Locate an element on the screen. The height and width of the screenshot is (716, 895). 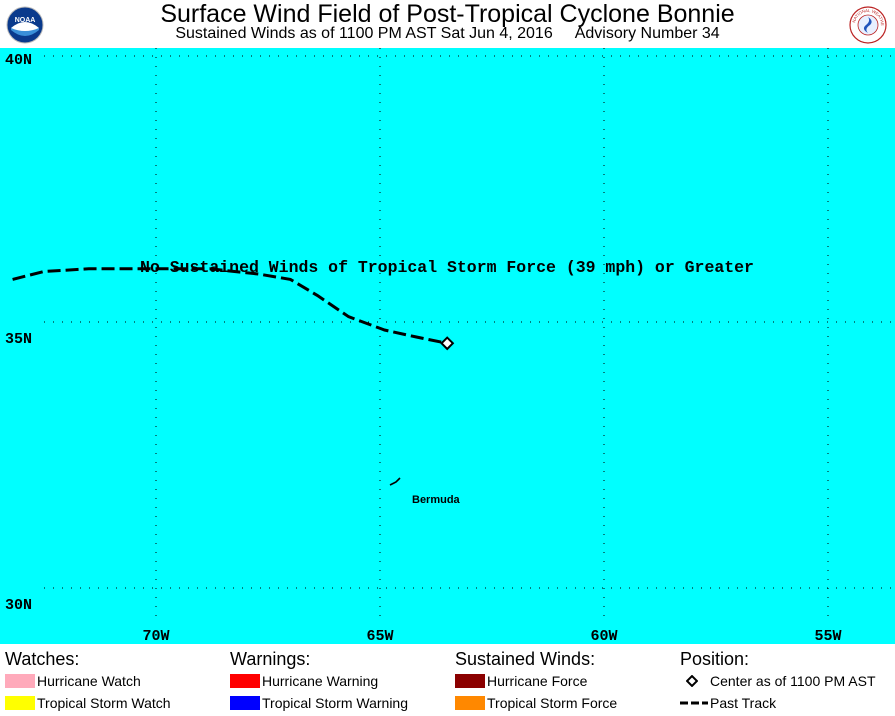
legend-item-tropical-storm-warning: Tropical Storm Warning is located at coordinates (319, 703).